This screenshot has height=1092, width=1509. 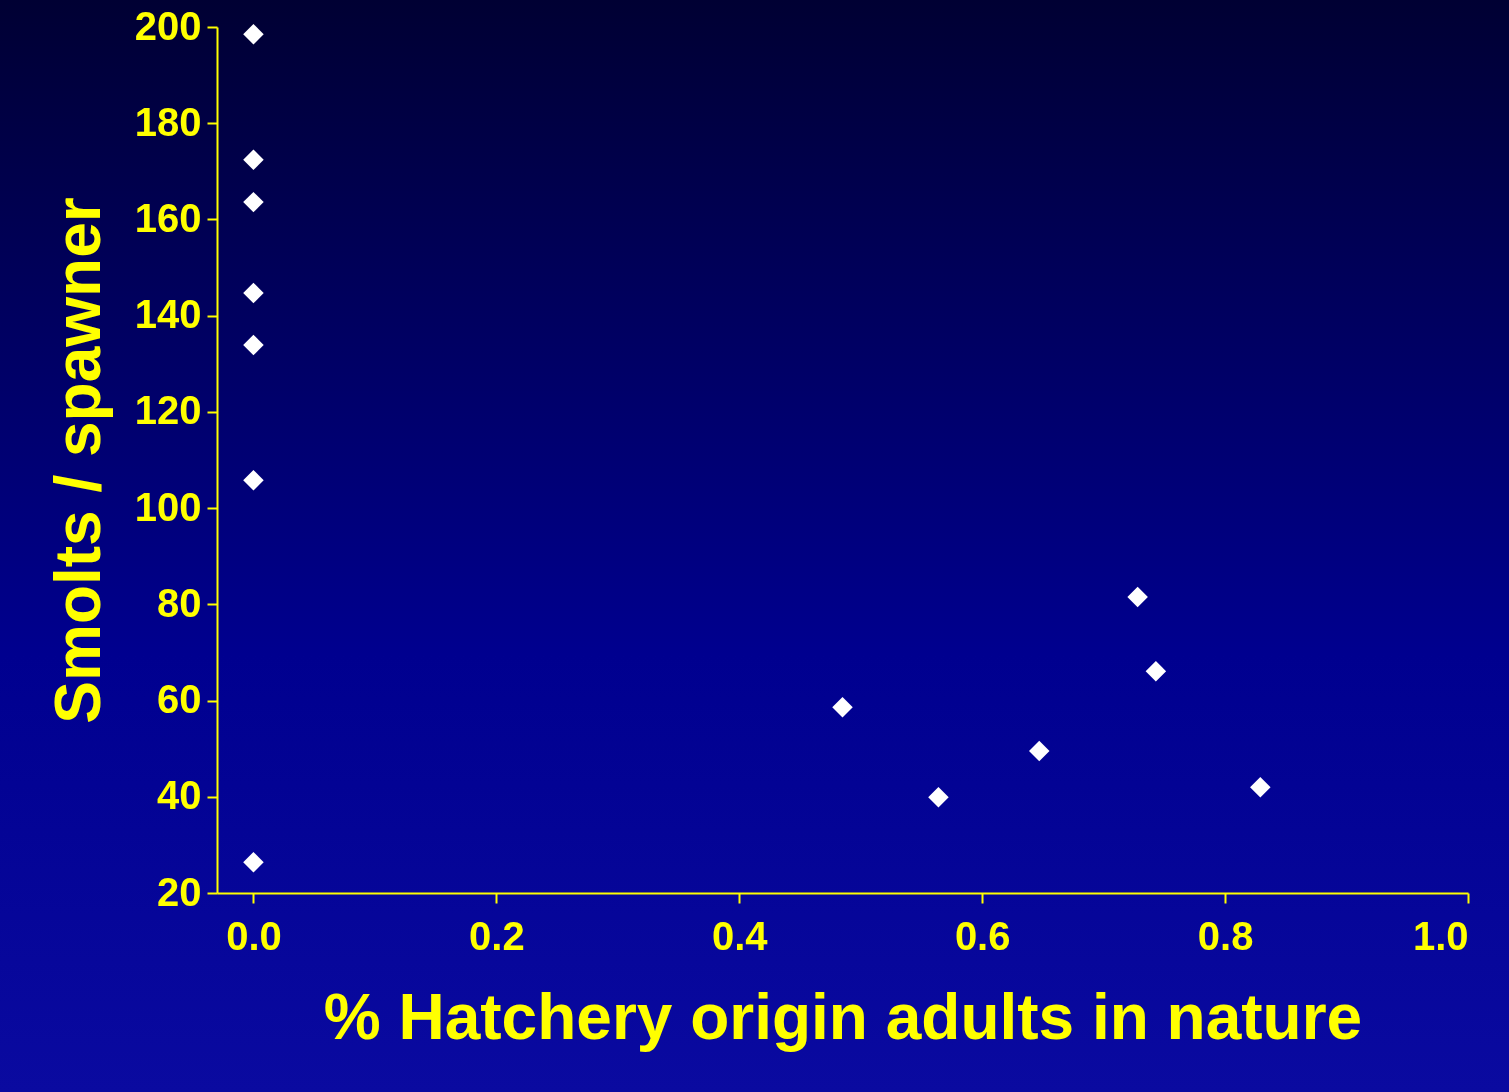 What do you see at coordinates (77, 460) in the screenshot?
I see `y-axis-title: Smolts / spawner` at bounding box center [77, 460].